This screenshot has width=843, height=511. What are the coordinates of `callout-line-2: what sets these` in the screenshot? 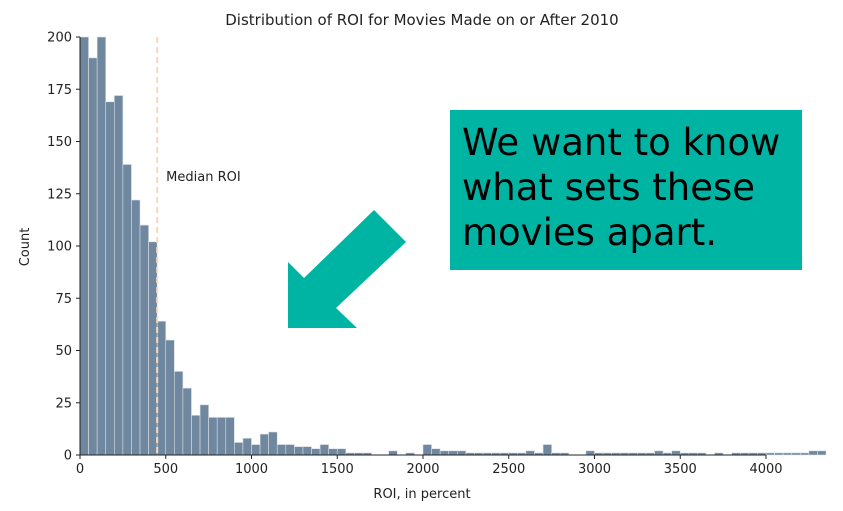 It's located at (609, 187).